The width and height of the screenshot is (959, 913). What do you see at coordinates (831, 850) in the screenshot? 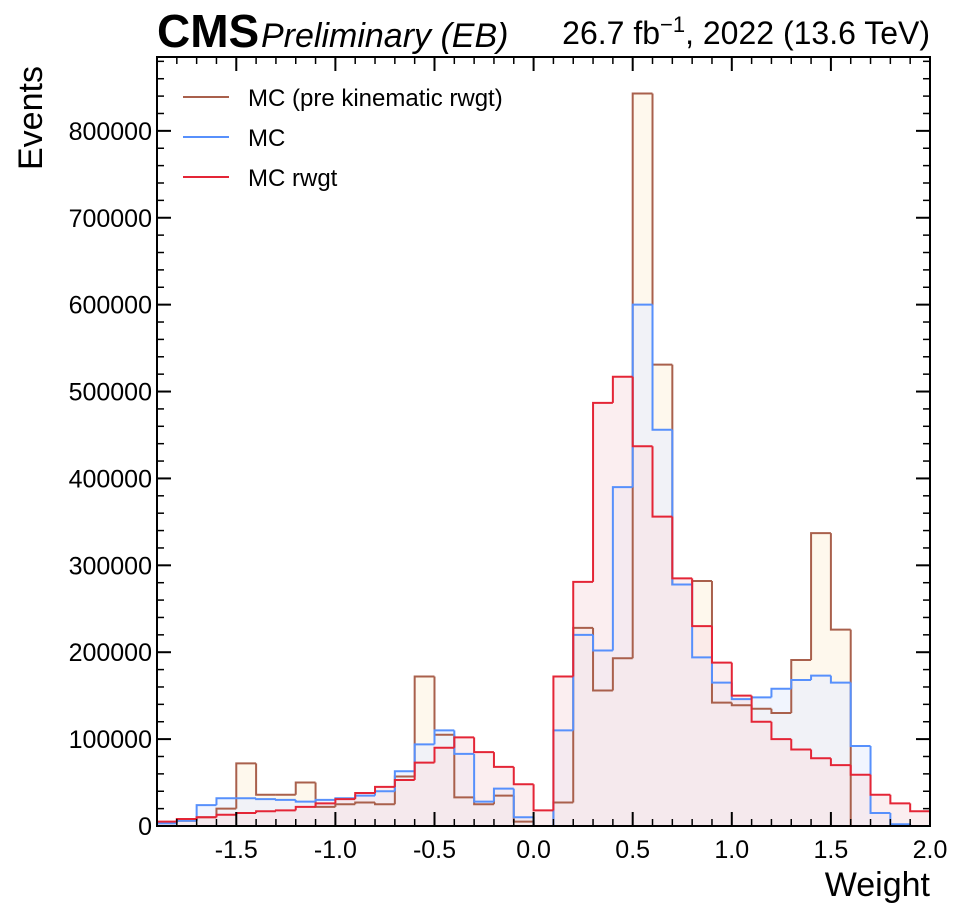
I see `x-tick-label: 1.5` at bounding box center [831, 850].